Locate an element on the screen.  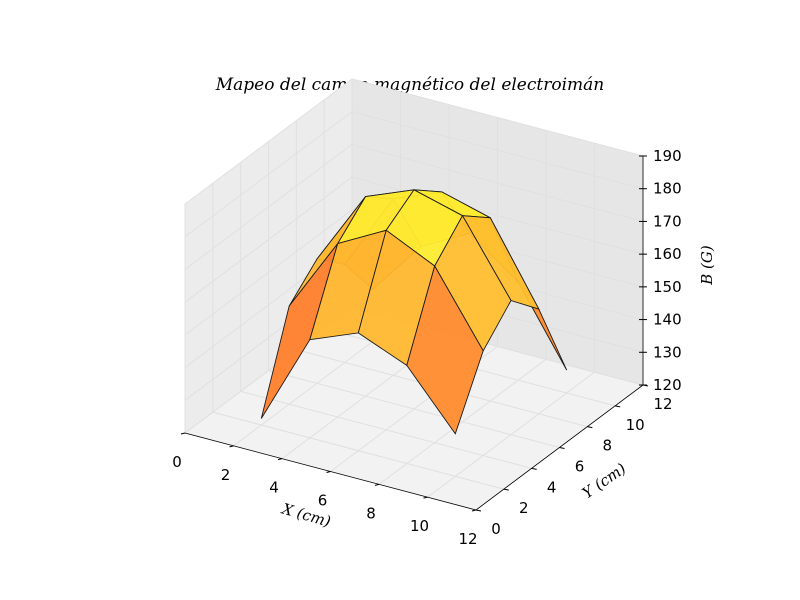
y-tick-label: 6 is located at coordinates (580, 467).